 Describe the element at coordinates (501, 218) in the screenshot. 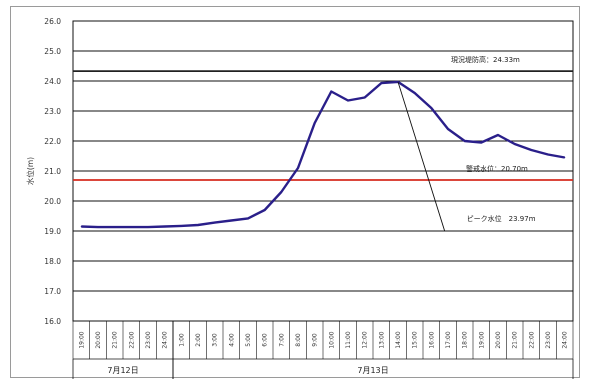

I see `peak-annotation-label: ピーク水位 23.97m` at that location.